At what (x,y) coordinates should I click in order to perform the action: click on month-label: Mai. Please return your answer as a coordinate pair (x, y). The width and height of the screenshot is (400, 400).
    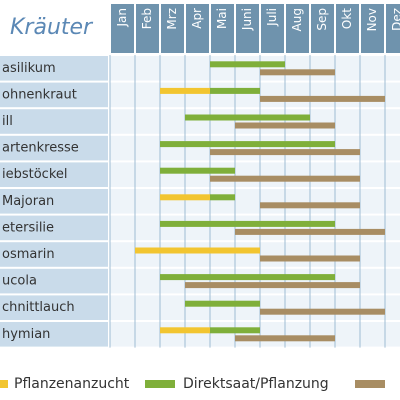
    Looking at the image, I should click on (222, 18).